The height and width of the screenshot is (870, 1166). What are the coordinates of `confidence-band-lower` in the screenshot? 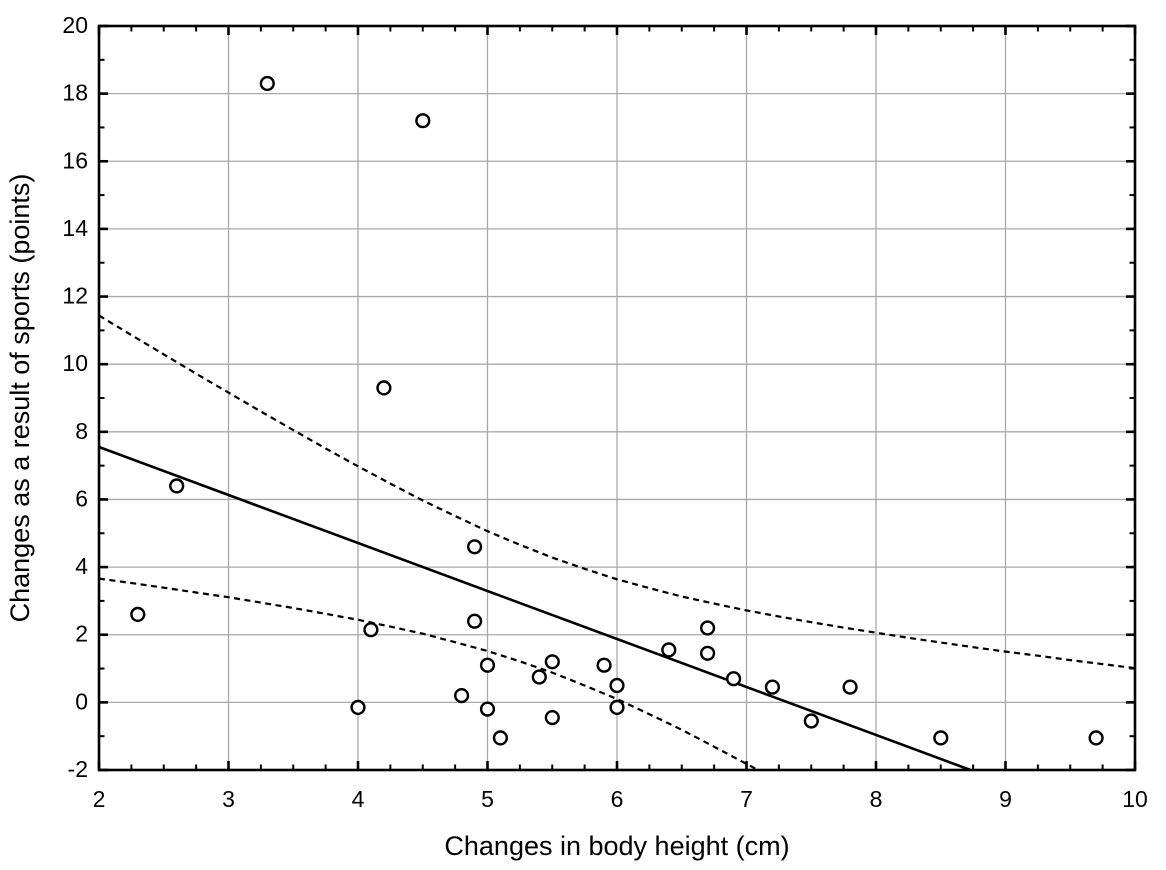 It's located at (428, 674).